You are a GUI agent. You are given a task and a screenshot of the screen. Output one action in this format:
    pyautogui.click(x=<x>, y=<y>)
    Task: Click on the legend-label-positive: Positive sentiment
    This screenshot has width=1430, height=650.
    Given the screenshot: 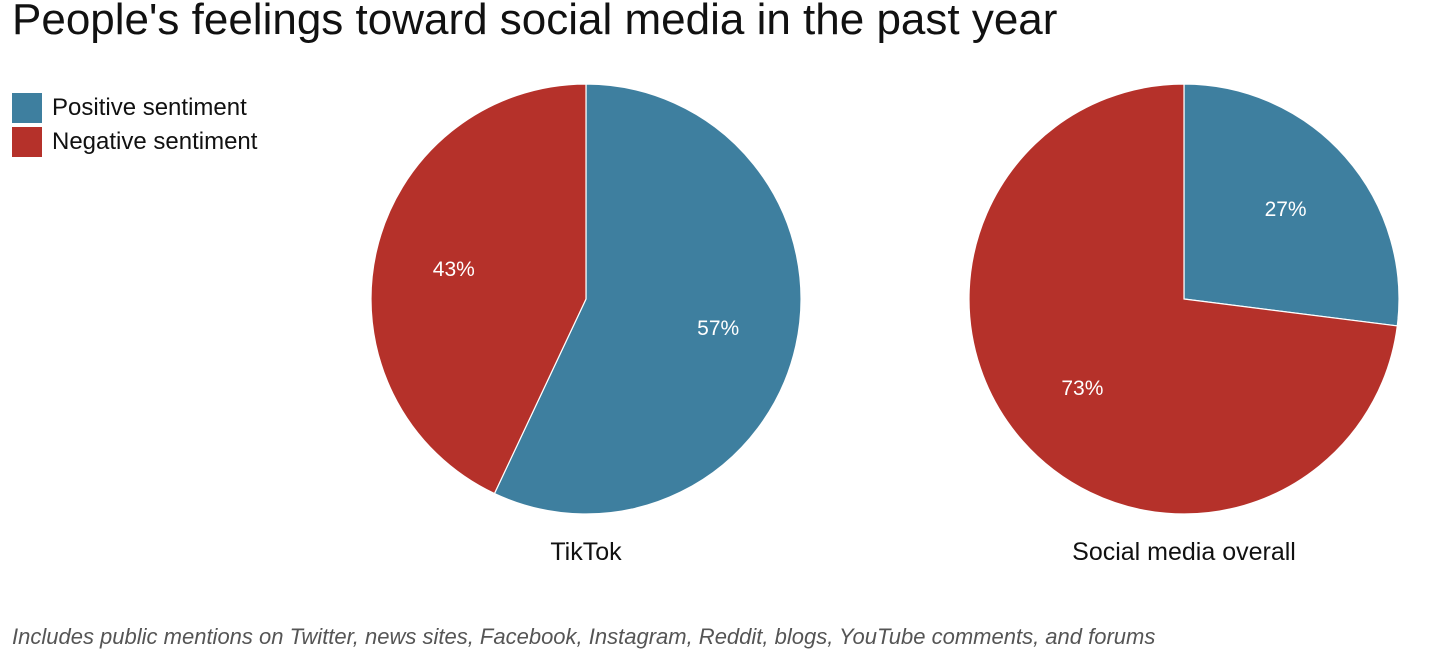 What is the action you would take?
    pyautogui.click(x=149, y=107)
    